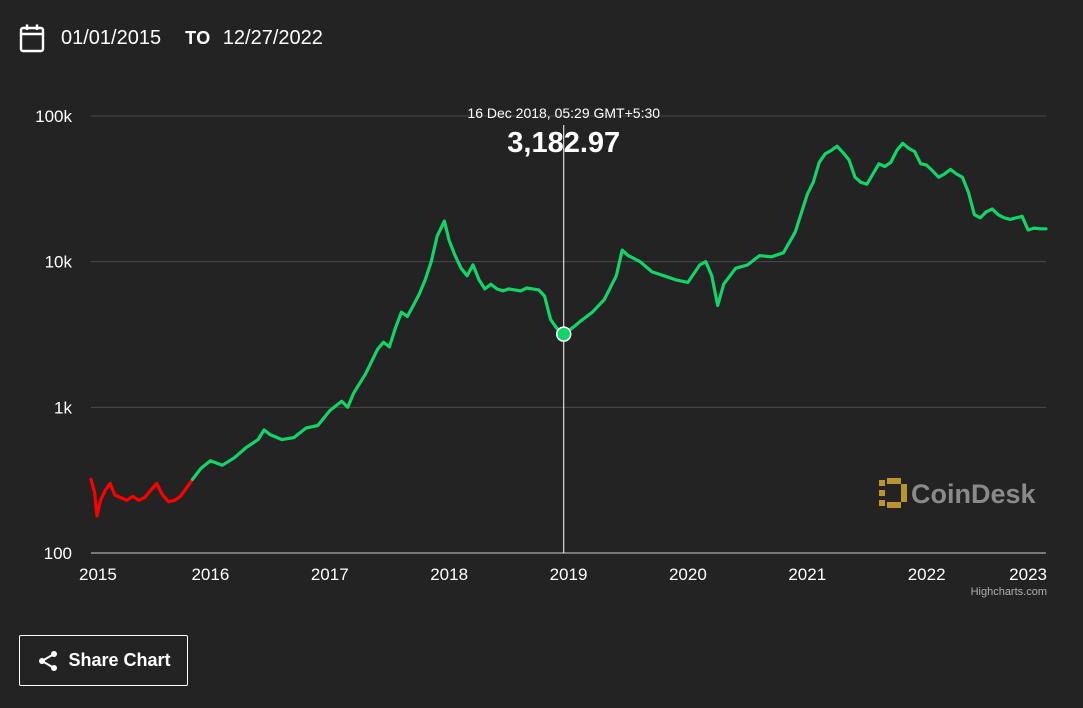  I want to click on y-tick-label: 1k, so click(63, 407).